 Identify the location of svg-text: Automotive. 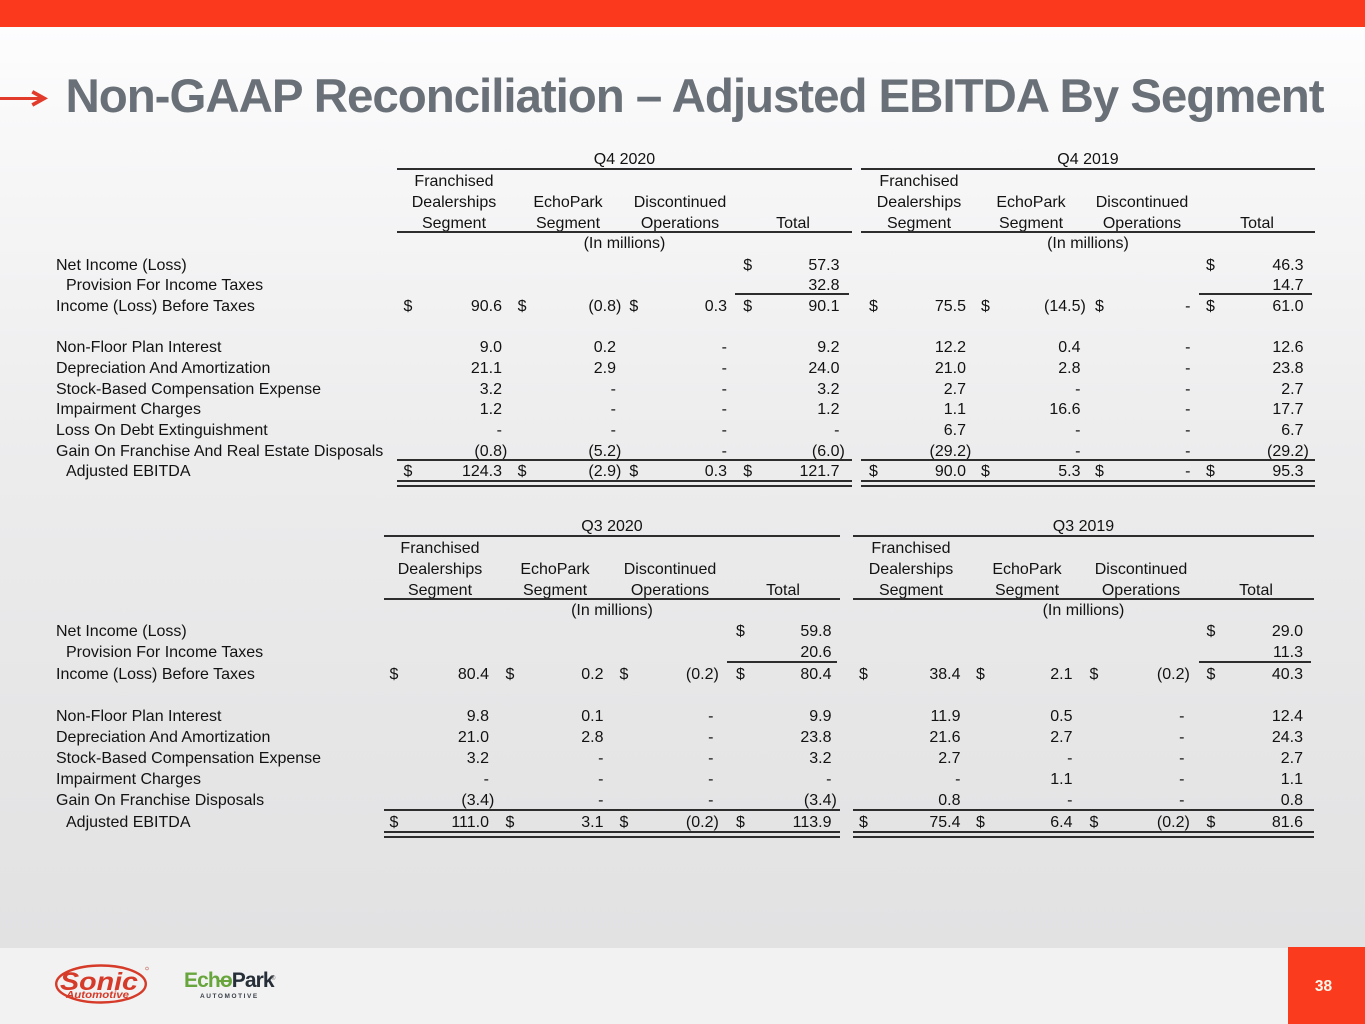
(97, 995).